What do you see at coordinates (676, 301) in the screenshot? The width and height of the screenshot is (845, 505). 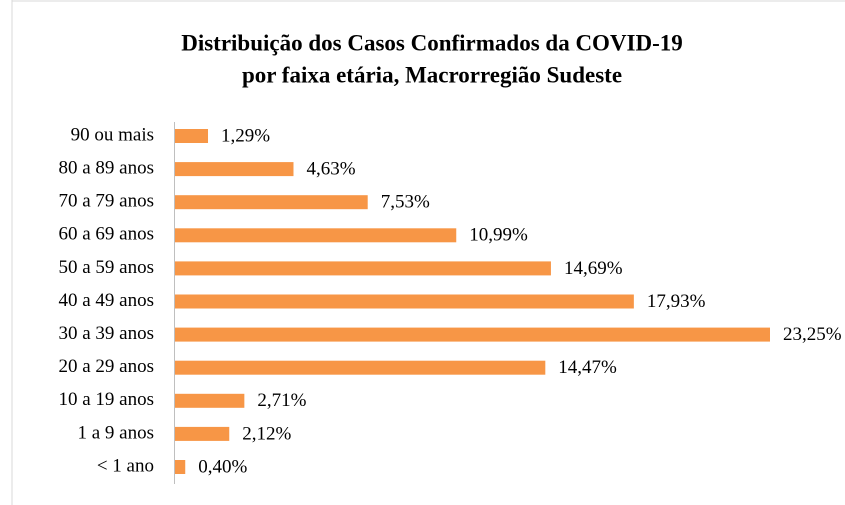 I see `value-label: 17,93%` at bounding box center [676, 301].